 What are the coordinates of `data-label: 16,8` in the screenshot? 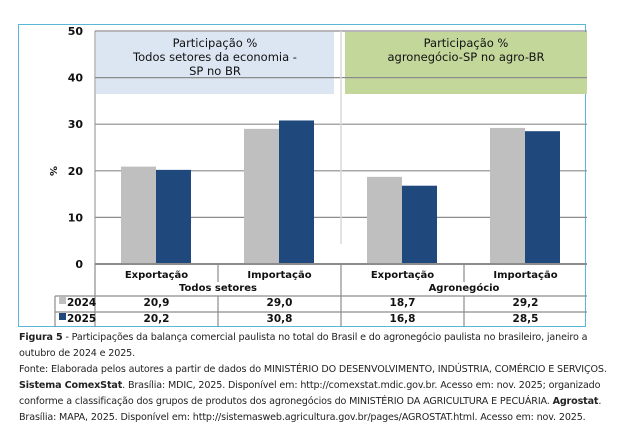 It's located at (403, 319).